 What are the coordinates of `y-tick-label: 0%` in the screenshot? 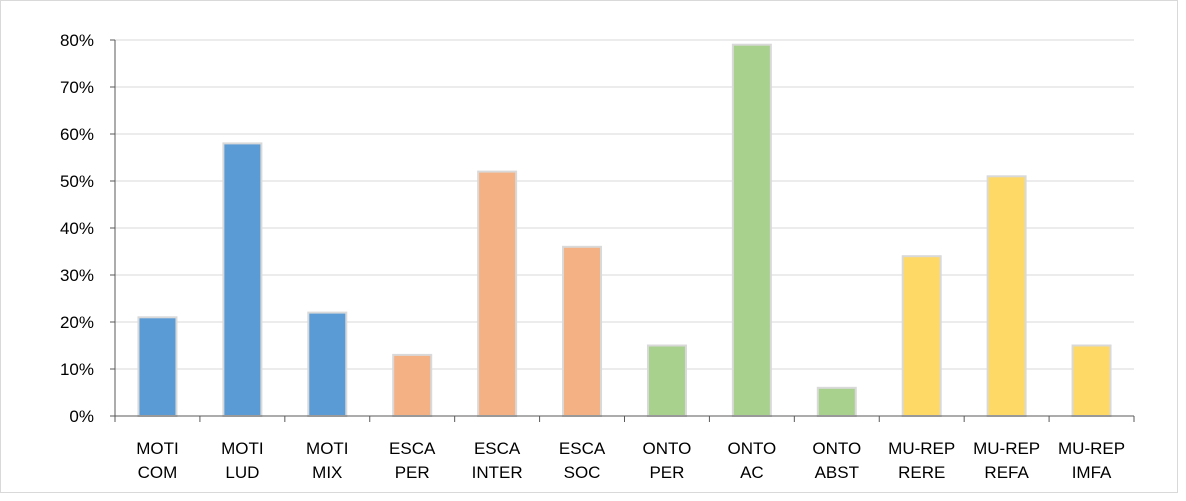 It's located at (81, 416).